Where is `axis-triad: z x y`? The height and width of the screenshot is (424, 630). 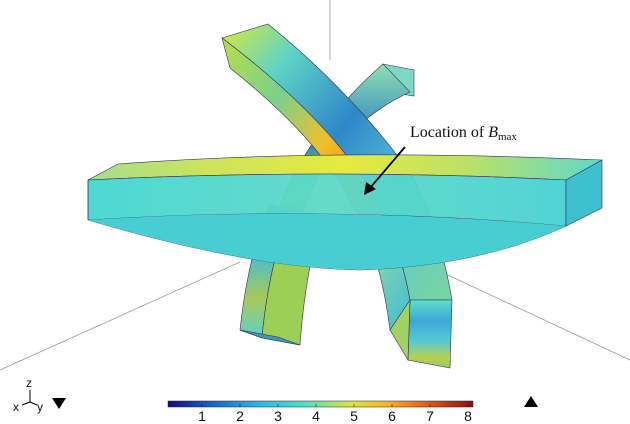
axis-triad: z x y is located at coordinates (28, 395).